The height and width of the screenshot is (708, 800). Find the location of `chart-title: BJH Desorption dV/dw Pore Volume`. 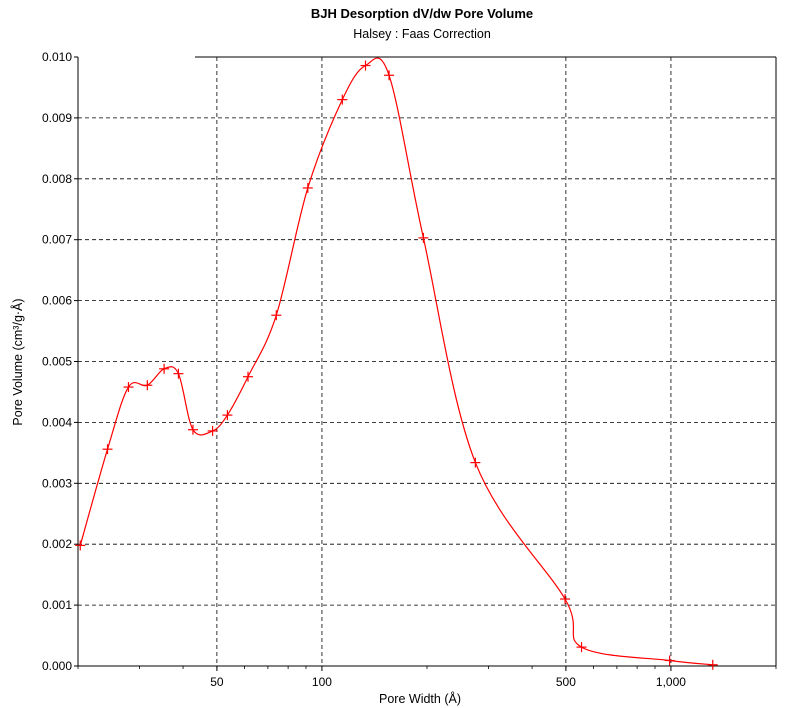

chart-title: BJH Desorption dV/dw Pore Volume is located at coordinates (422, 13).